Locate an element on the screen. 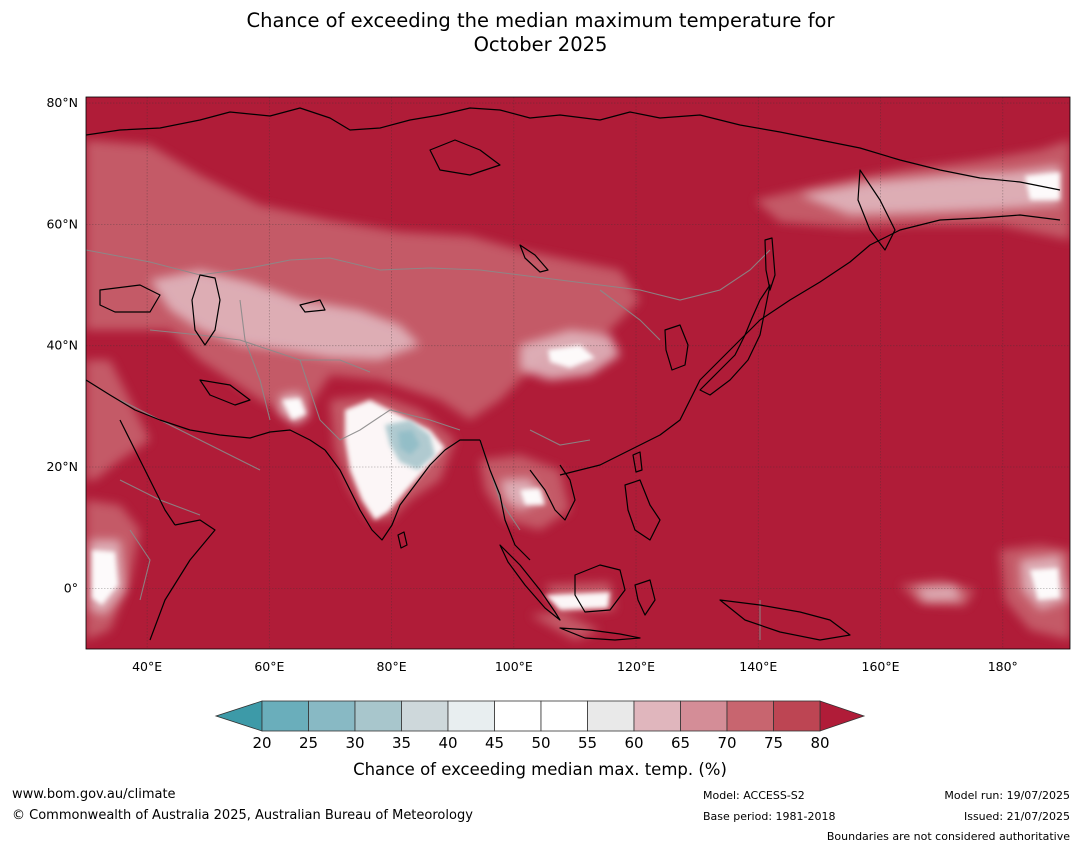  latitude-labels: 80°N 60°N 40°N 20°N 0° is located at coordinates (62, 345).